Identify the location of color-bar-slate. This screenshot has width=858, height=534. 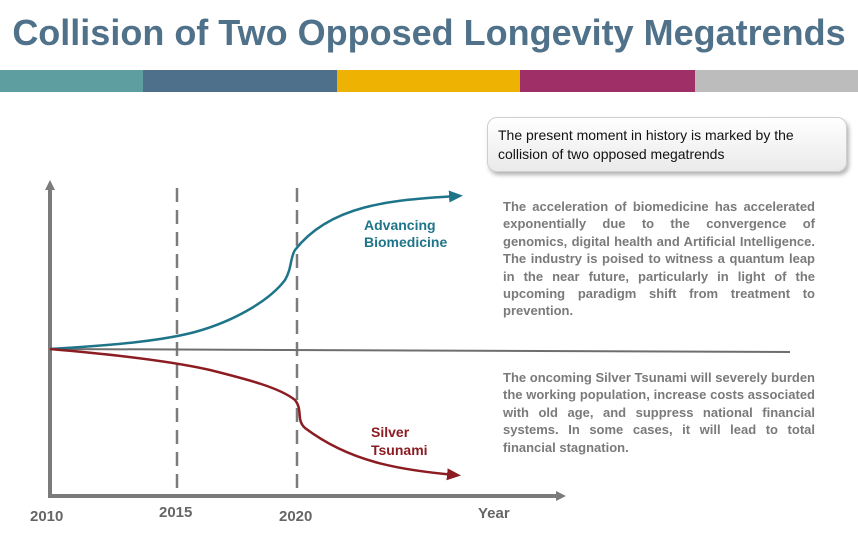
(240, 81).